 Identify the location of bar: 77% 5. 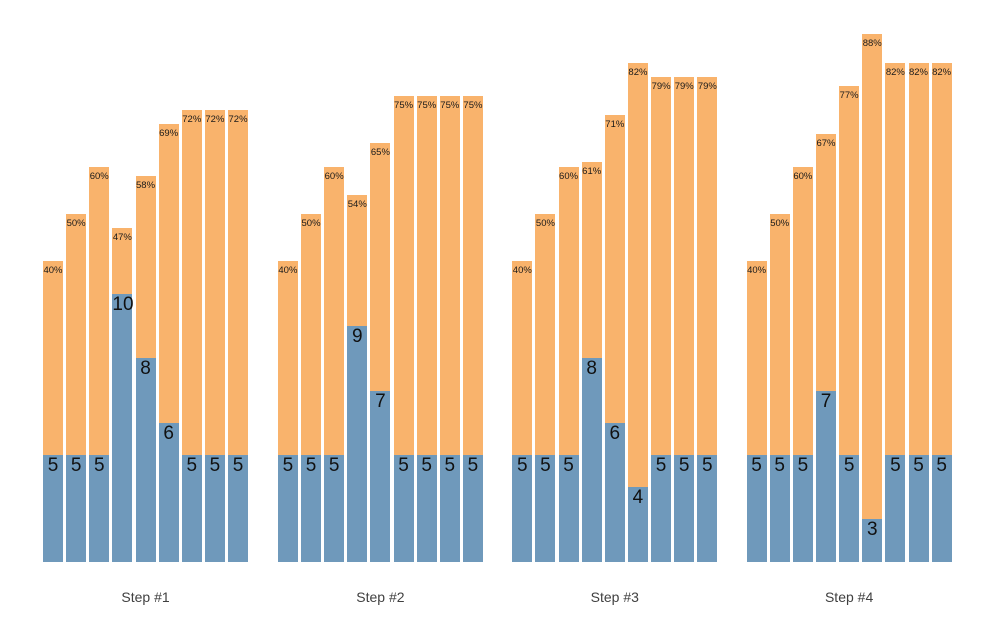
(849, 324).